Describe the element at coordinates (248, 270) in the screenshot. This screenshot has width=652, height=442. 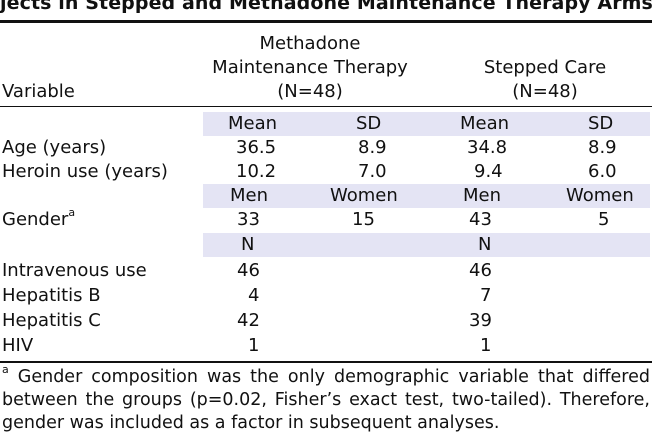
I see `iv-mmt: 46` at that location.